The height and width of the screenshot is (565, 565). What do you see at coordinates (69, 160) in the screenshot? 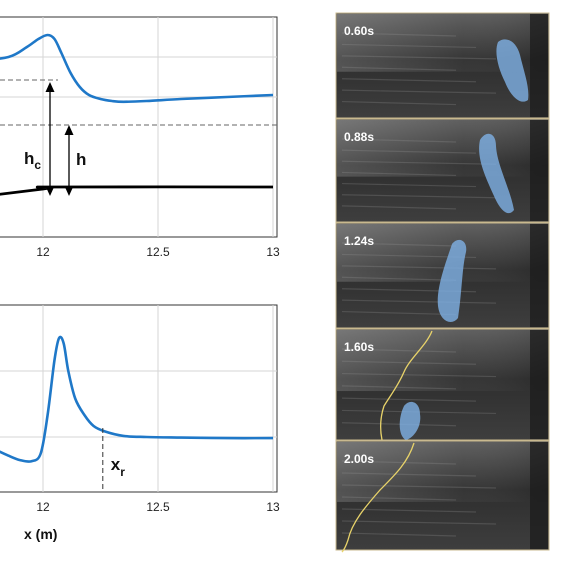
I see `h-arrow` at bounding box center [69, 160].